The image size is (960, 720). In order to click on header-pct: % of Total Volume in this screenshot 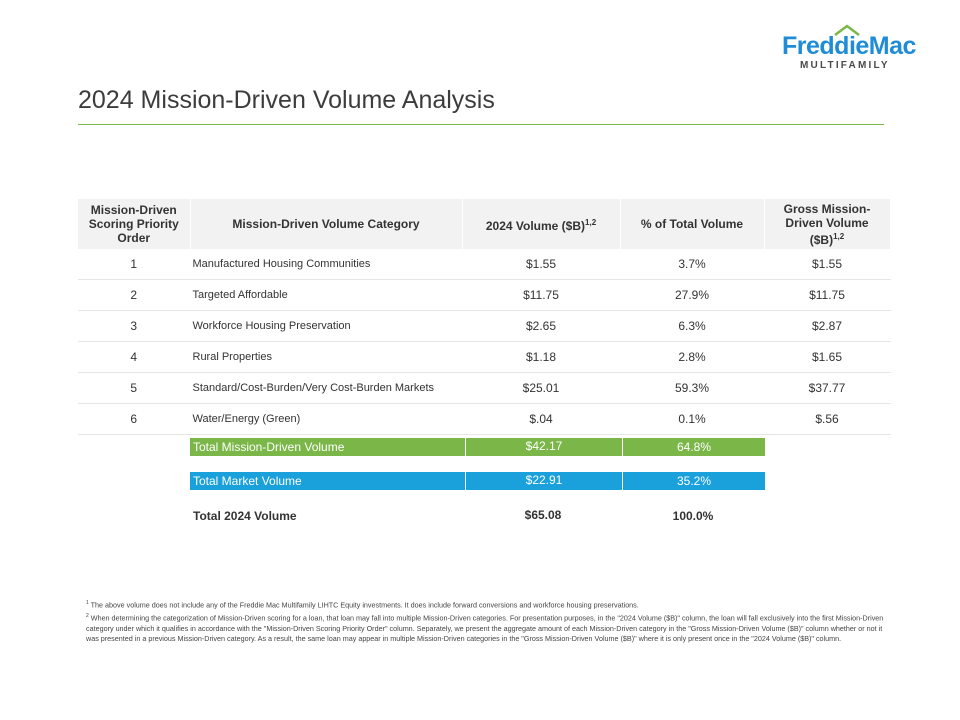, I will do `click(692, 224)`.